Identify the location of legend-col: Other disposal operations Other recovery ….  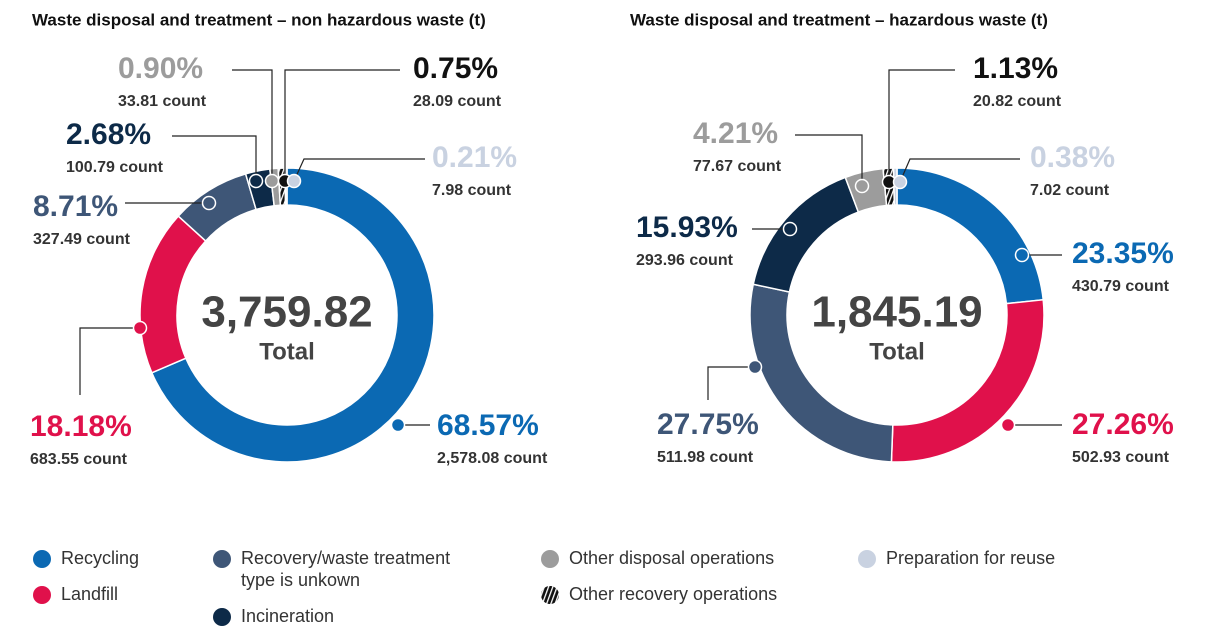
(658, 576).